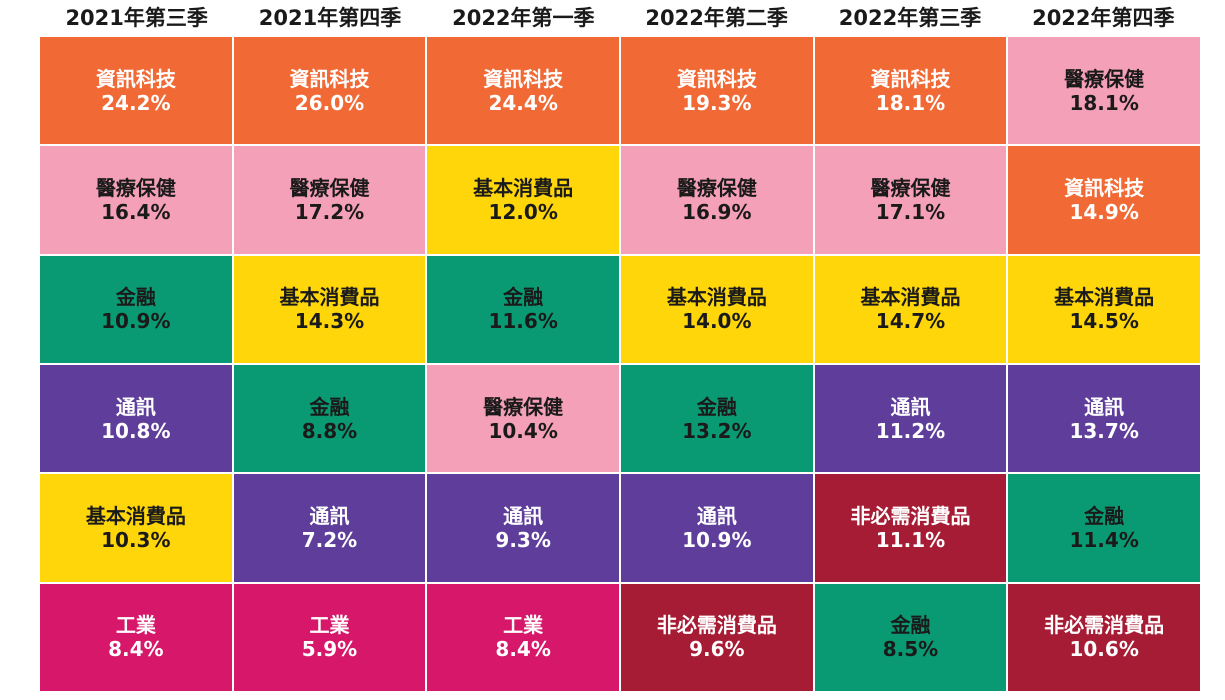 The height and width of the screenshot is (700, 1225). Describe the element at coordinates (910, 211) in the screenshot. I see `sector-return: 17.1%` at that location.